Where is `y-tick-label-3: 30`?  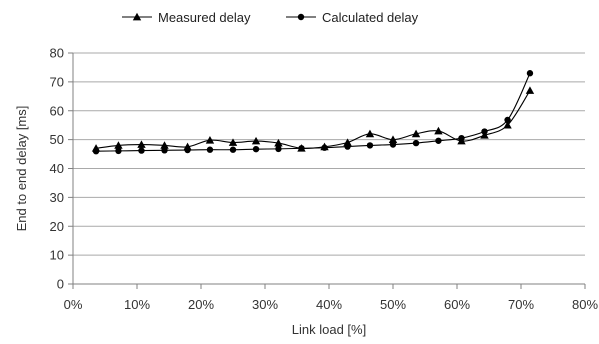 y-tick-label-3: 30 is located at coordinates (57, 197).